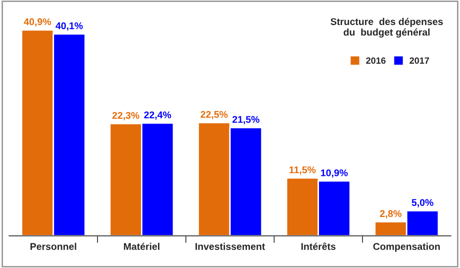 The image size is (460, 268). I want to click on legend-label: 2016, so click(376, 60).